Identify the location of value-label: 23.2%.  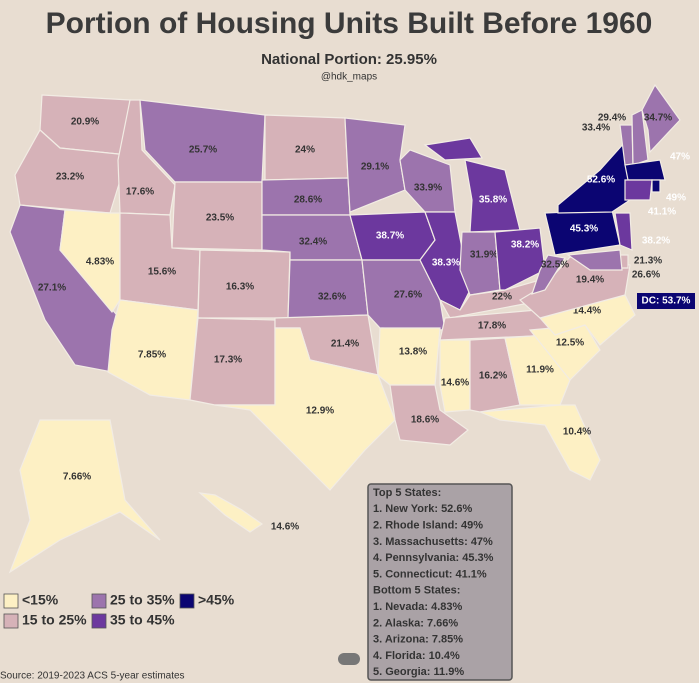
(70, 177).